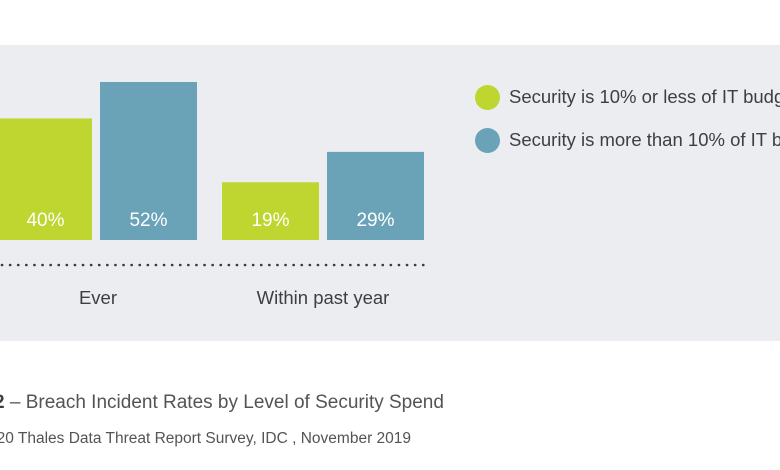  What do you see at coordinates (323, 297) in the screenshot?
I see `category-label: Within past year` at bounding box center [323, 297].